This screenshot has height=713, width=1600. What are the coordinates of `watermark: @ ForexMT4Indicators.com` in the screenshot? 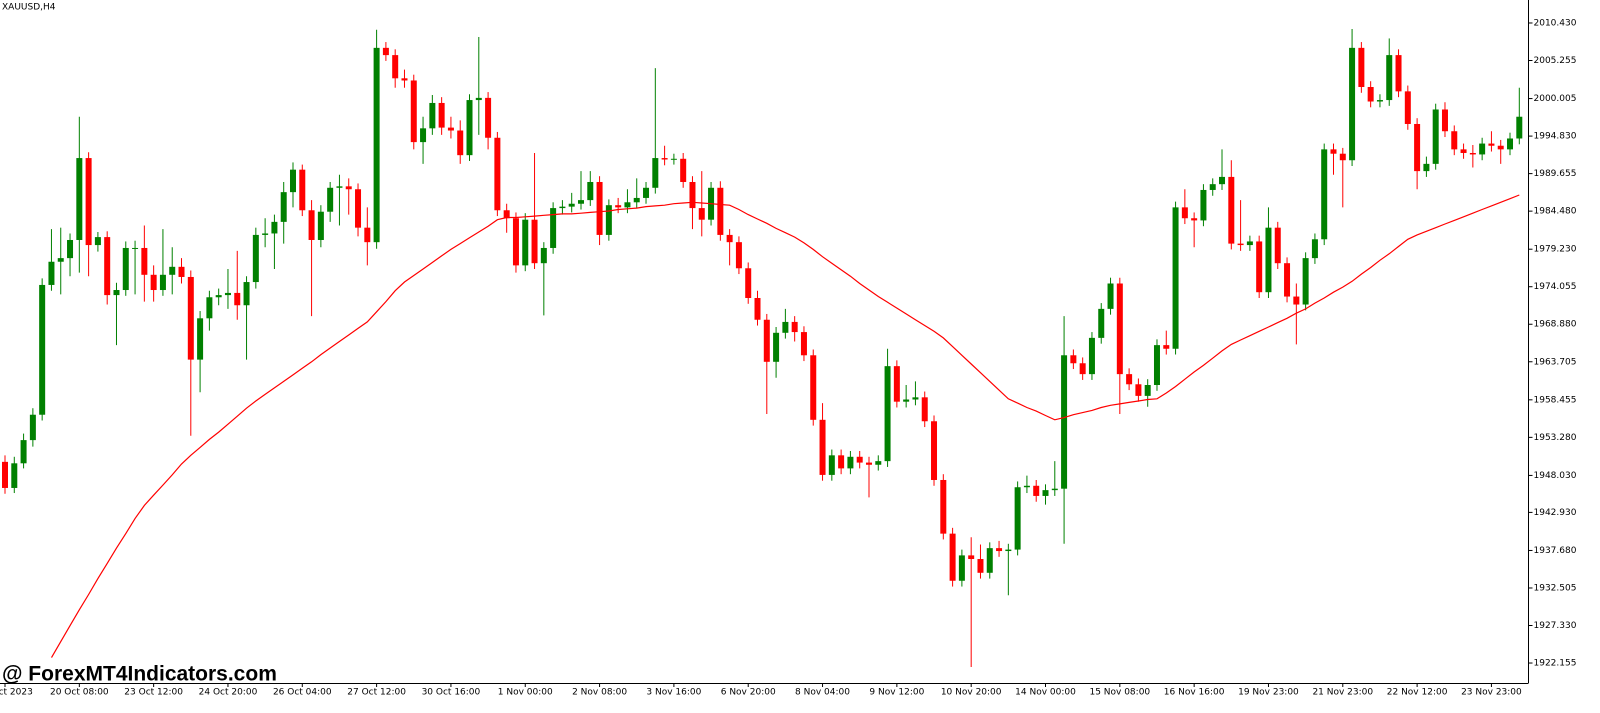 It's located at (139, 674).